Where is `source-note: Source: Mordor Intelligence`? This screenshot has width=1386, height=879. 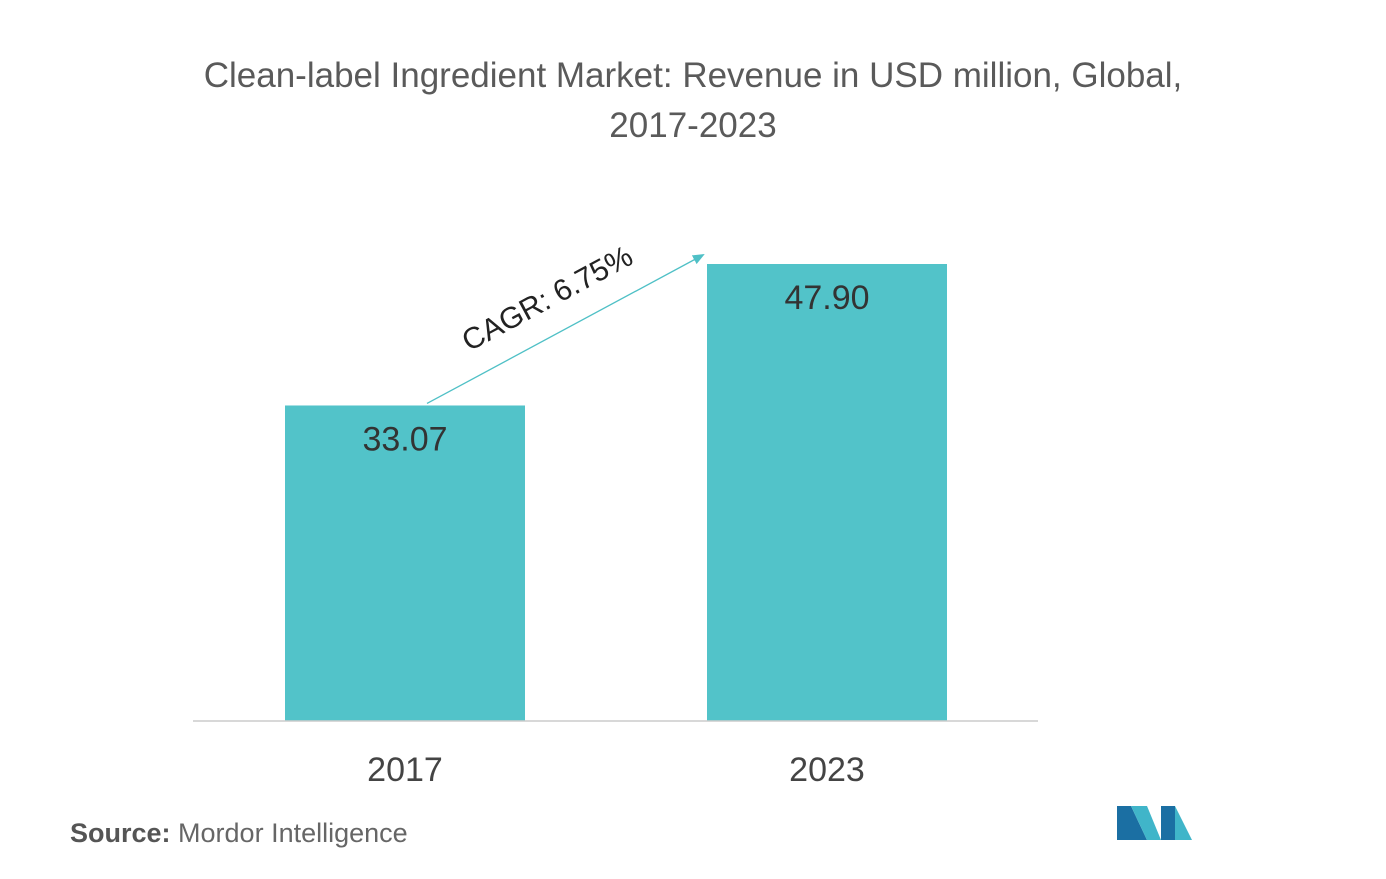
source-note: Source: Mordor Intelligence is located at coordinates (239, 833).